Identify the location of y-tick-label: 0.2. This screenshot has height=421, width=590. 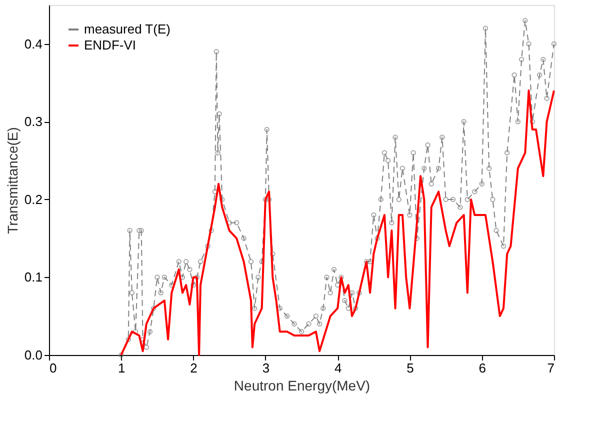
(33, 199).